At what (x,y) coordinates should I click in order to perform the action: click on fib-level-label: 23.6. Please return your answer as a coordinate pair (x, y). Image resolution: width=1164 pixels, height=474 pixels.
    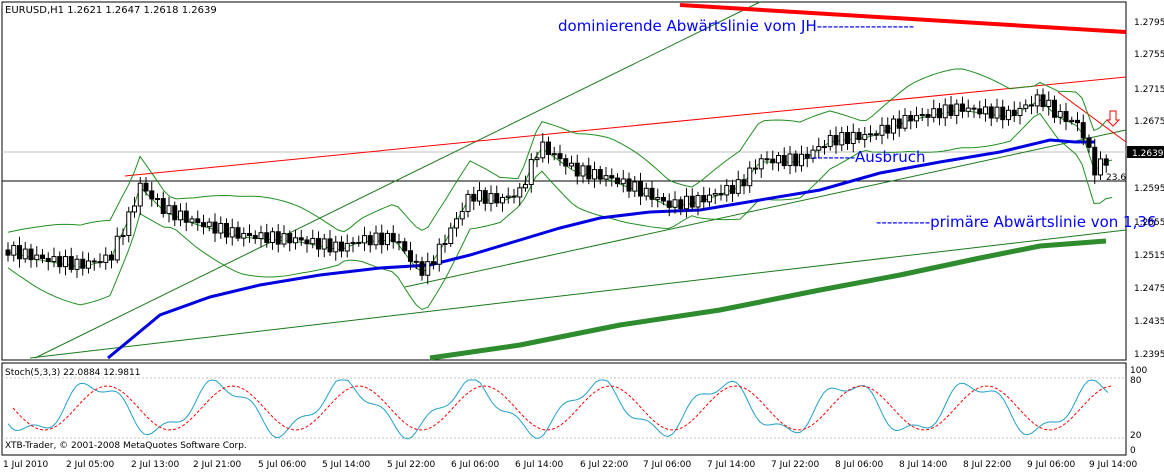
    Looking at the image, I should click on (1116, 178).